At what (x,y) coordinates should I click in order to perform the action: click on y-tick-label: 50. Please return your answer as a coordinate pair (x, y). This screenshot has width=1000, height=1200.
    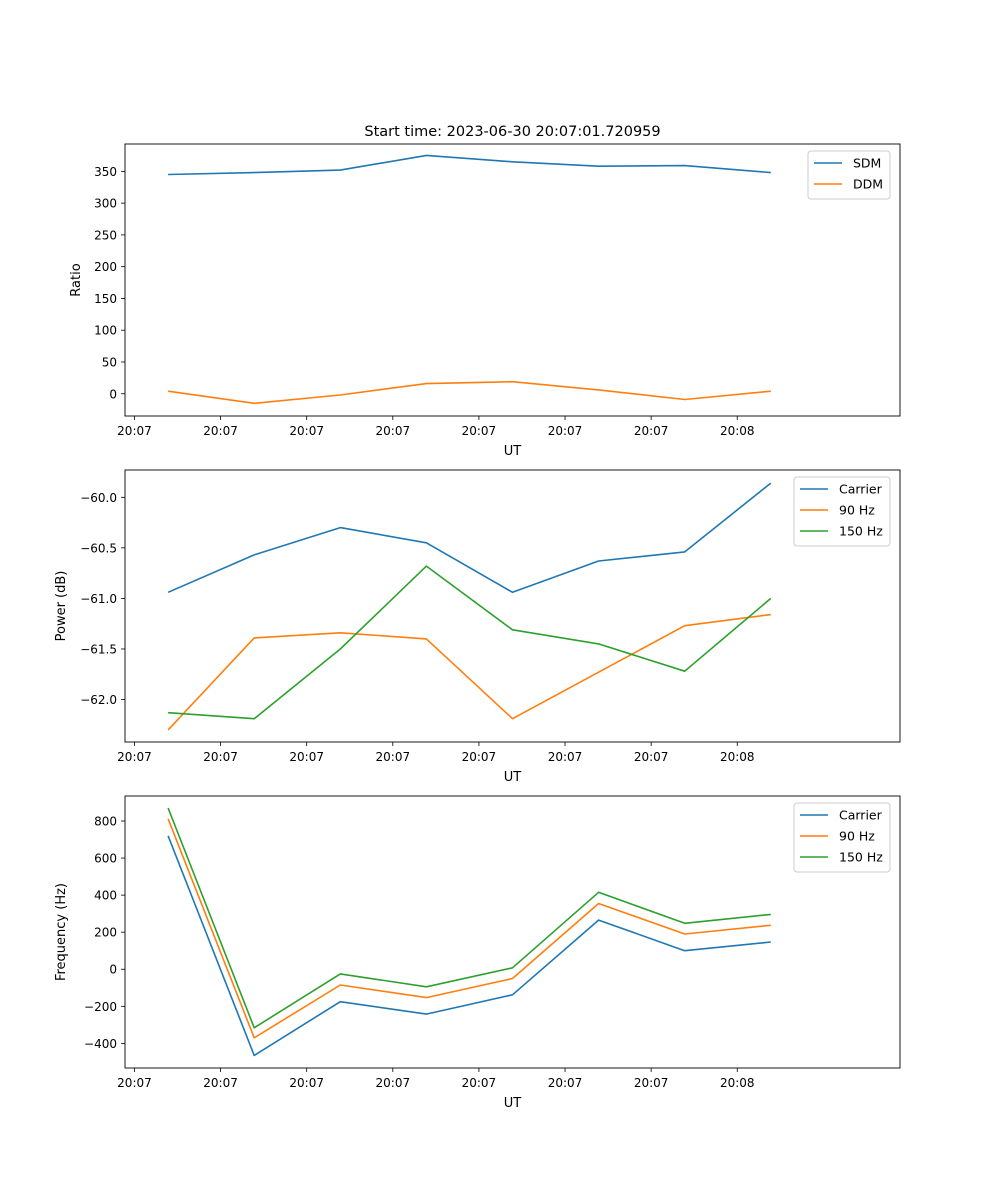
    Looking at the image, I should click on (109, 362).